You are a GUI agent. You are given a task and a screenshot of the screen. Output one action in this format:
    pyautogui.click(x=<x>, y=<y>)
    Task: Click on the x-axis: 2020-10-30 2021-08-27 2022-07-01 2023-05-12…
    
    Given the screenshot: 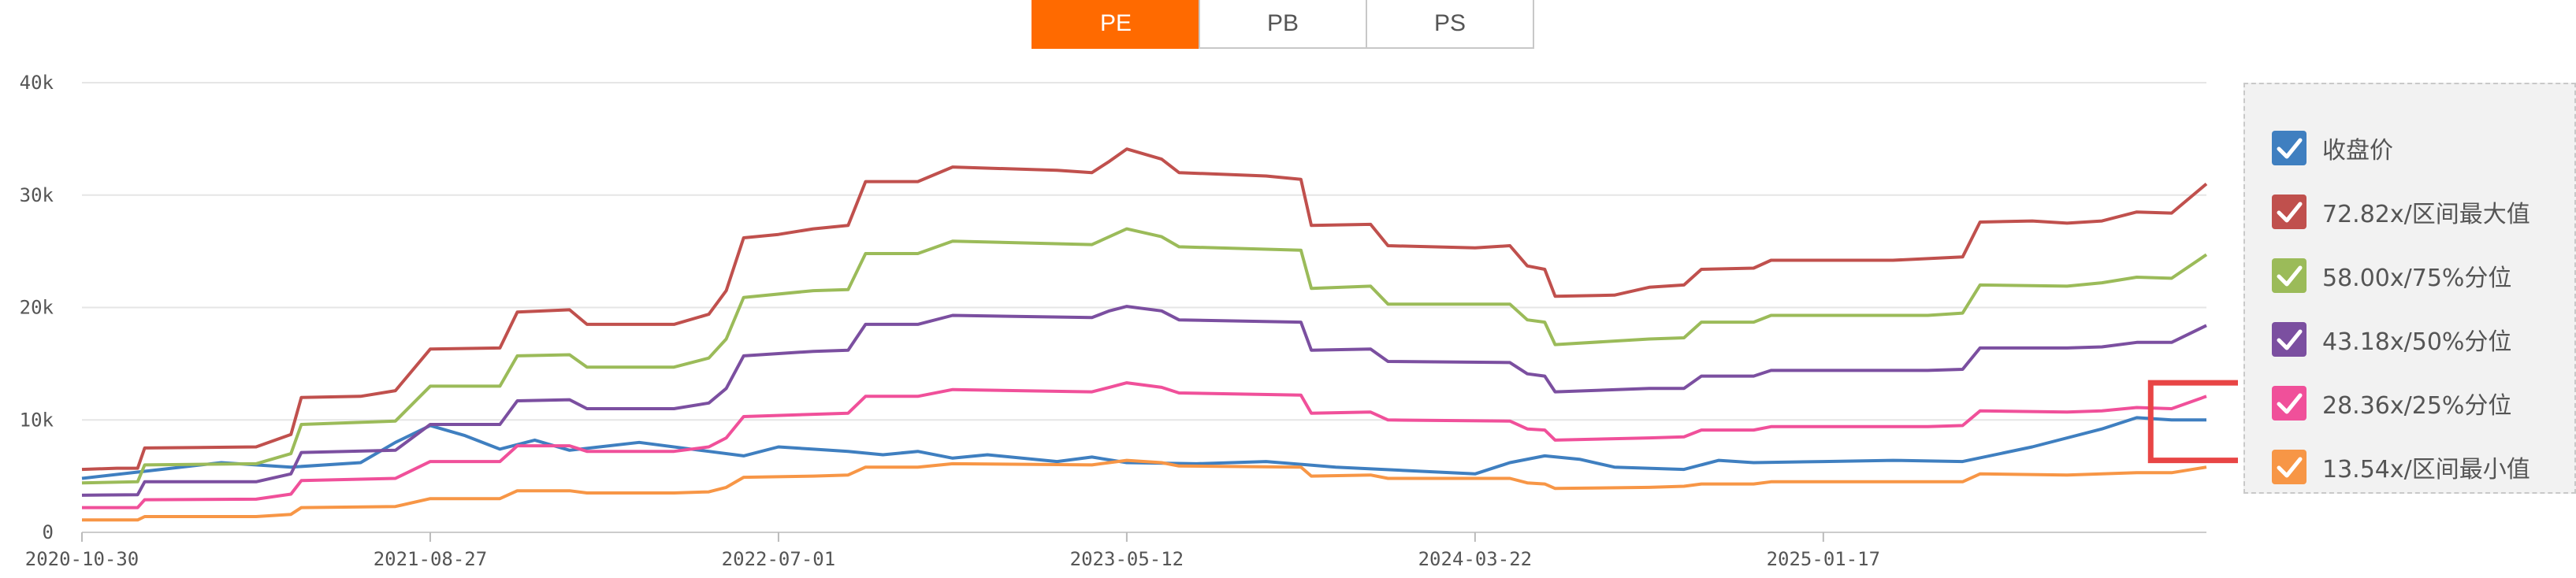 What is the action you would take?
    pyautogui.click(x=1115, y=551)
    